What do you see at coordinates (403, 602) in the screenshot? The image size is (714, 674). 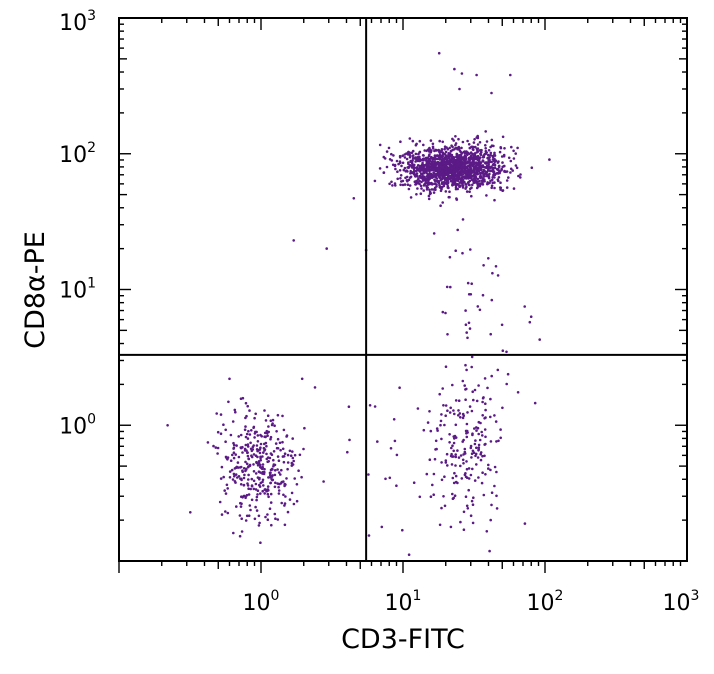 I see `x-tick-label: 101` at bounding box center [403, 602].